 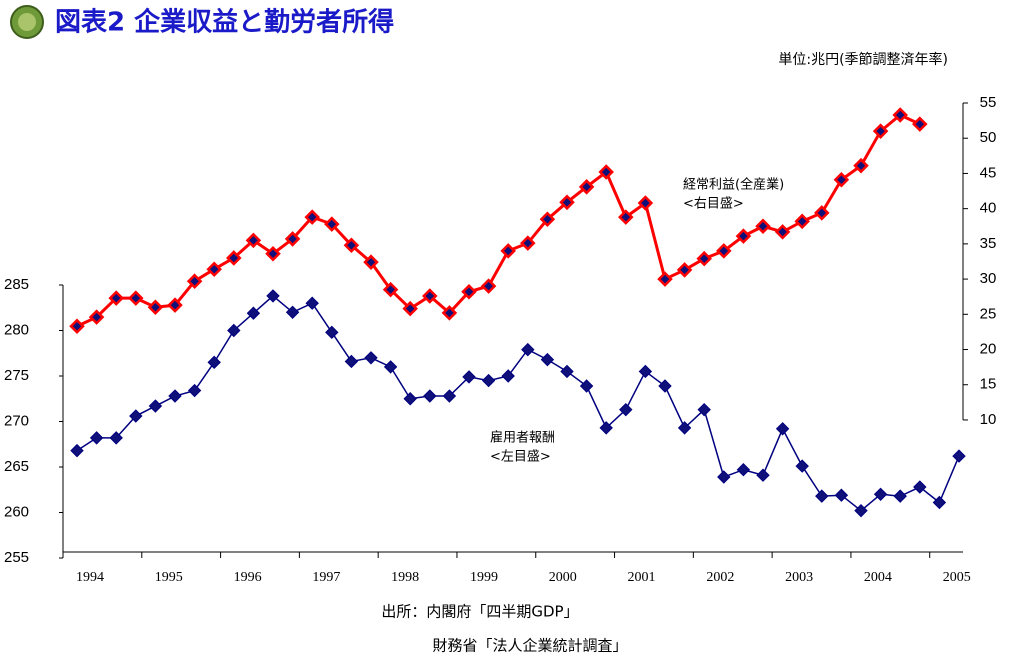 I want to click on unit-label: 単位:兆円(季節調整済年率), so click(x=863, y=59).